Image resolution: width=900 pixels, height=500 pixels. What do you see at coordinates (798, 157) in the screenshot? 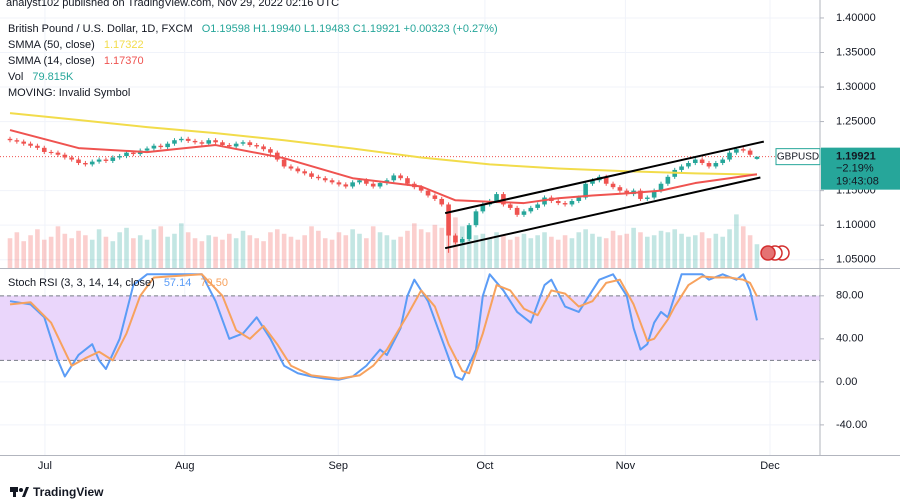
I see `symbol-tag` at bounding box center [798, 157].